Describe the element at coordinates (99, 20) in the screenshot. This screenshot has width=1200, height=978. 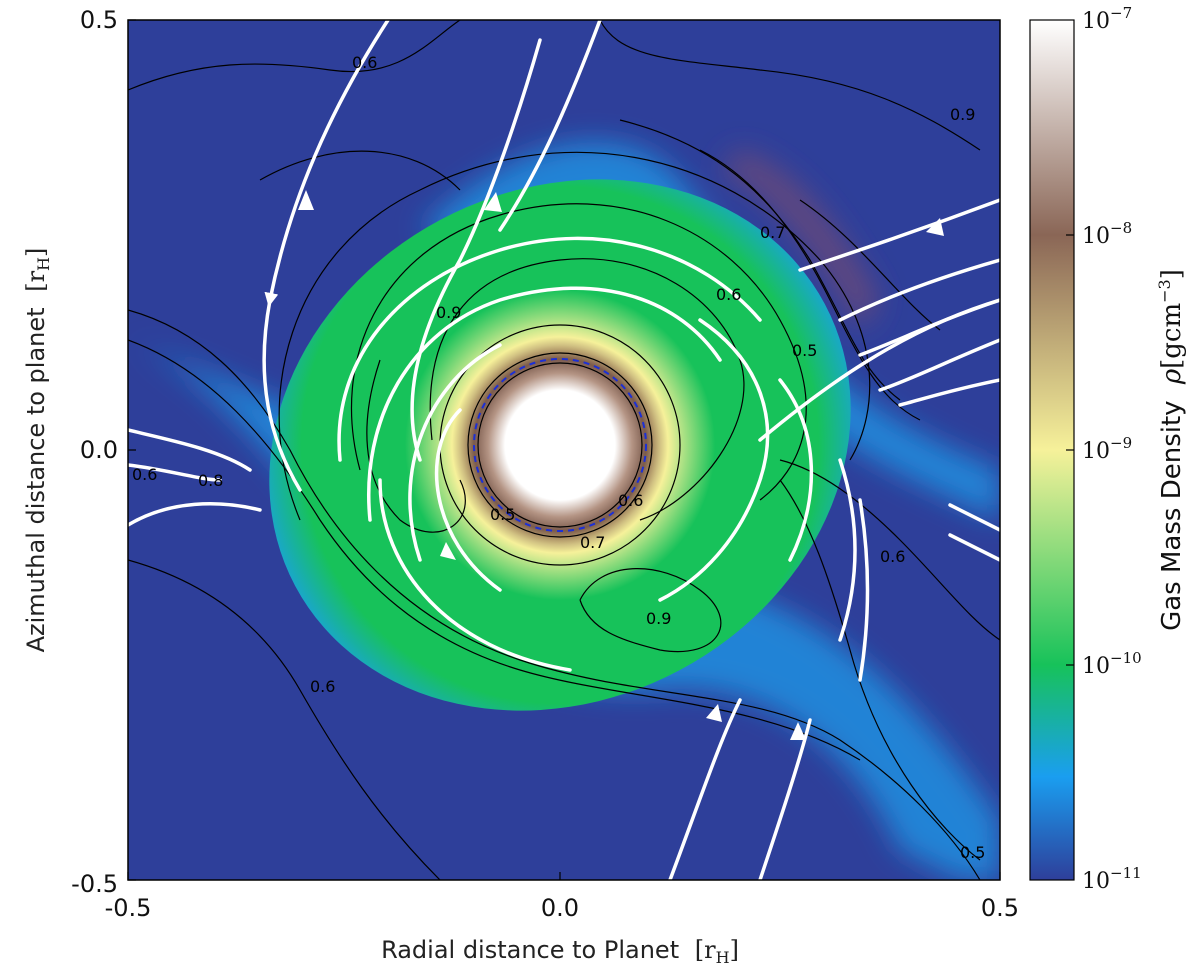
I see `y-tick-label: 0.5` at that location.